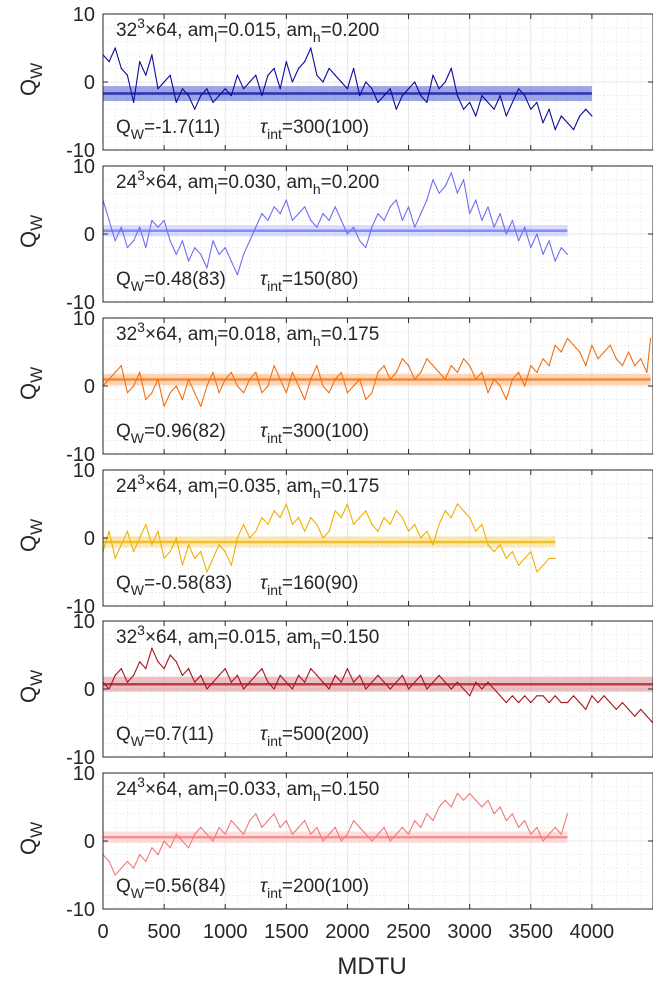 The width and height of the screenshot is (653, 984). Describe the element at coordinates (350, 182) in the screenshot. I see `ensemble-label-text: =0.200` at that location.